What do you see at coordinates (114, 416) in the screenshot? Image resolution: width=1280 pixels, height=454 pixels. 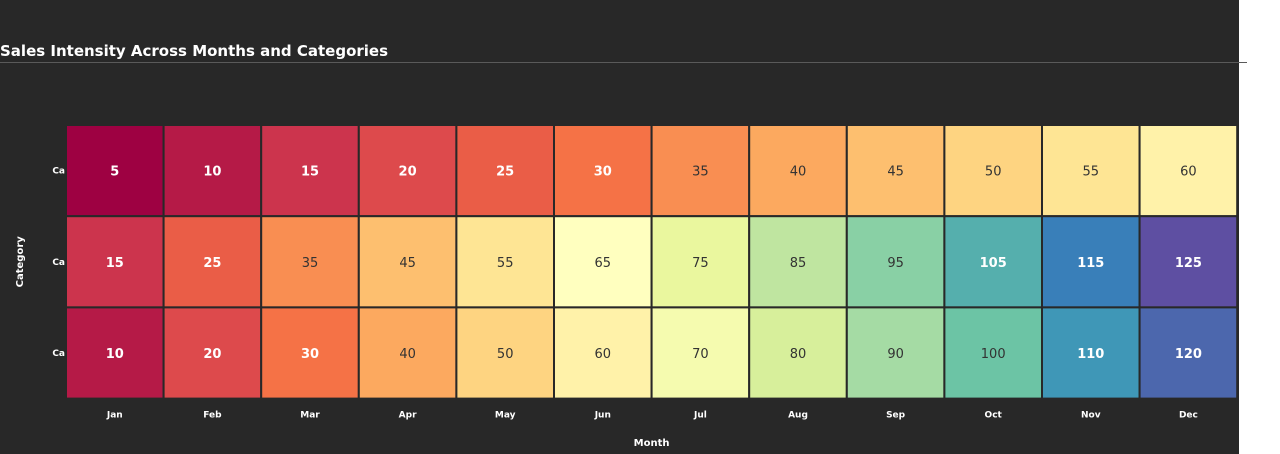 I see `x-tick-label: Jan` at bounding box center [114, 416].